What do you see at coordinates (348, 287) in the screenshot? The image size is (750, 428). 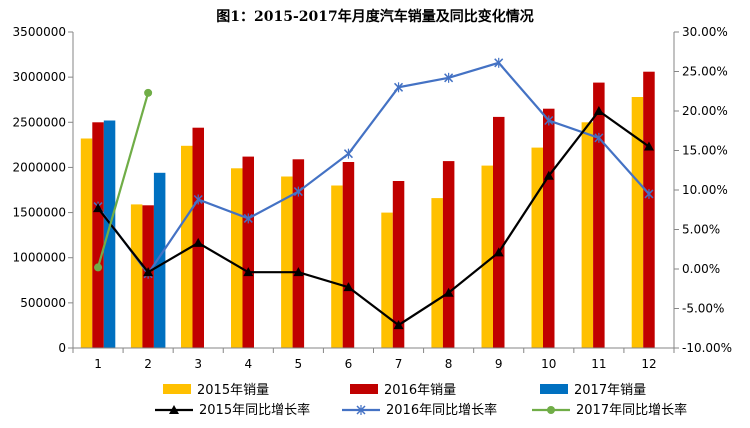 I see `point-2015年同比增长率-month-6` at bounding box center [348, 287].